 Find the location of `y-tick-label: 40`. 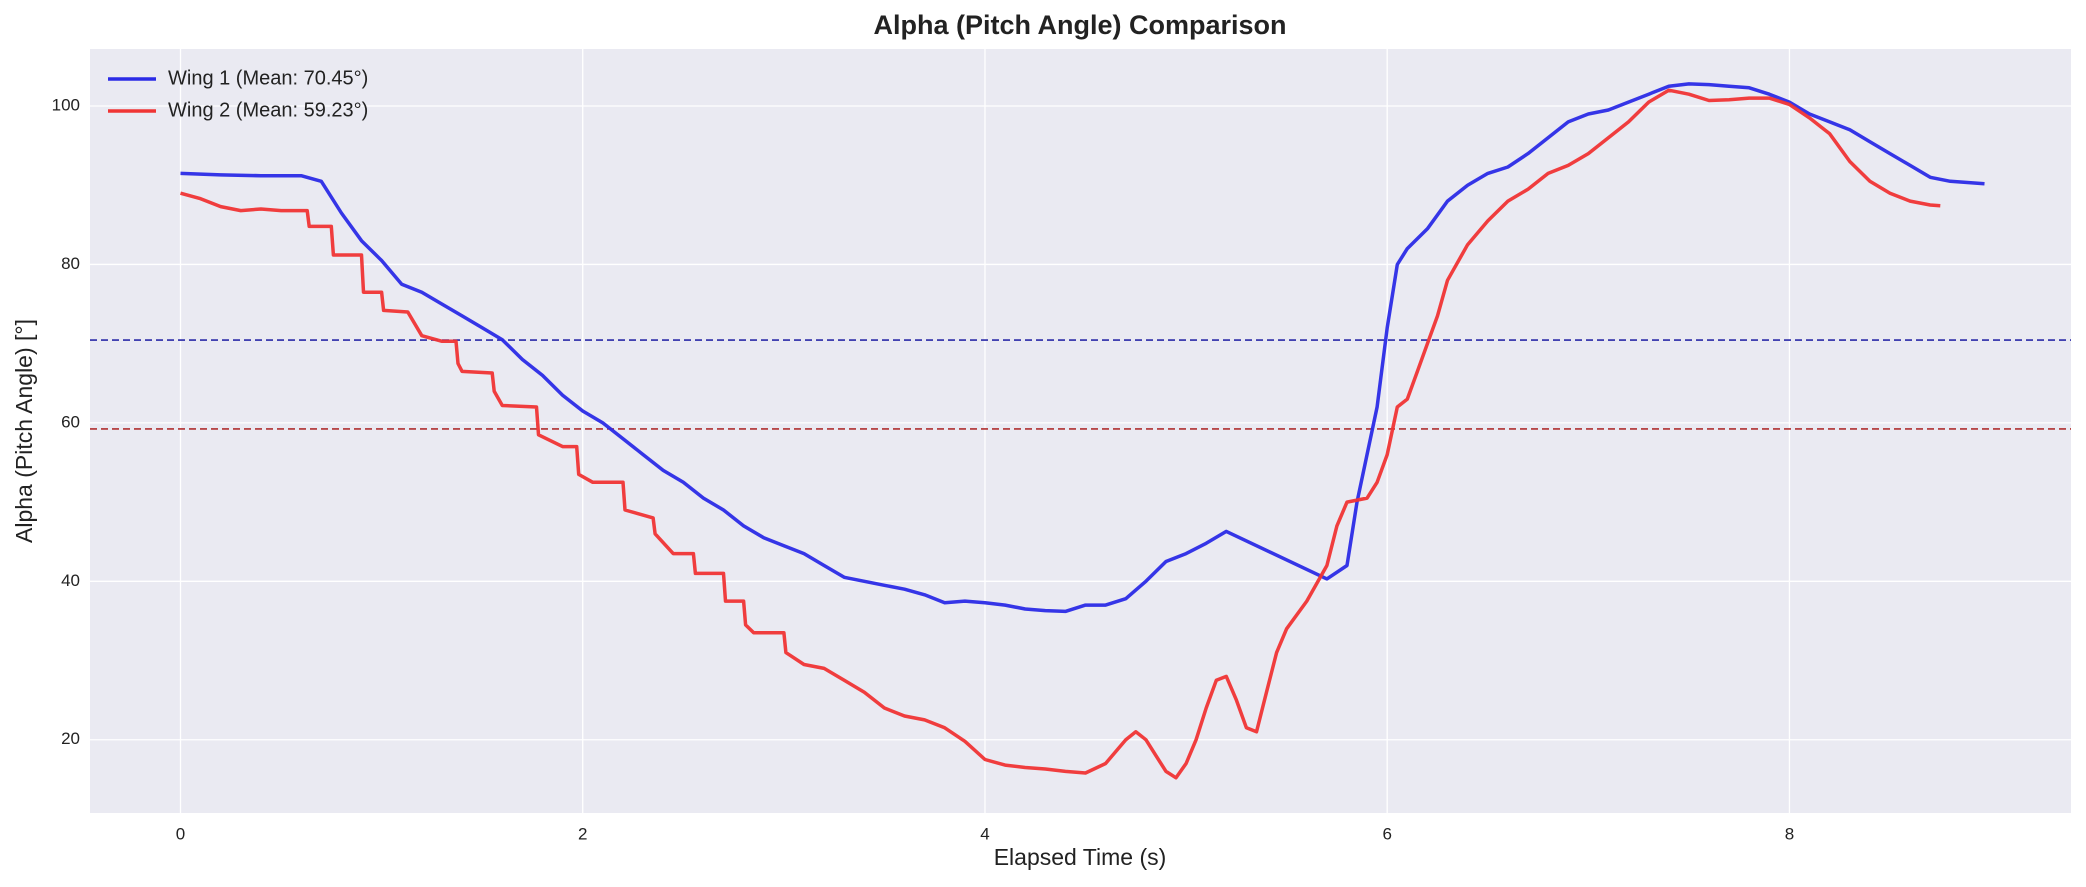

y-tick-label: 40 is located at coordinates (70, 580).